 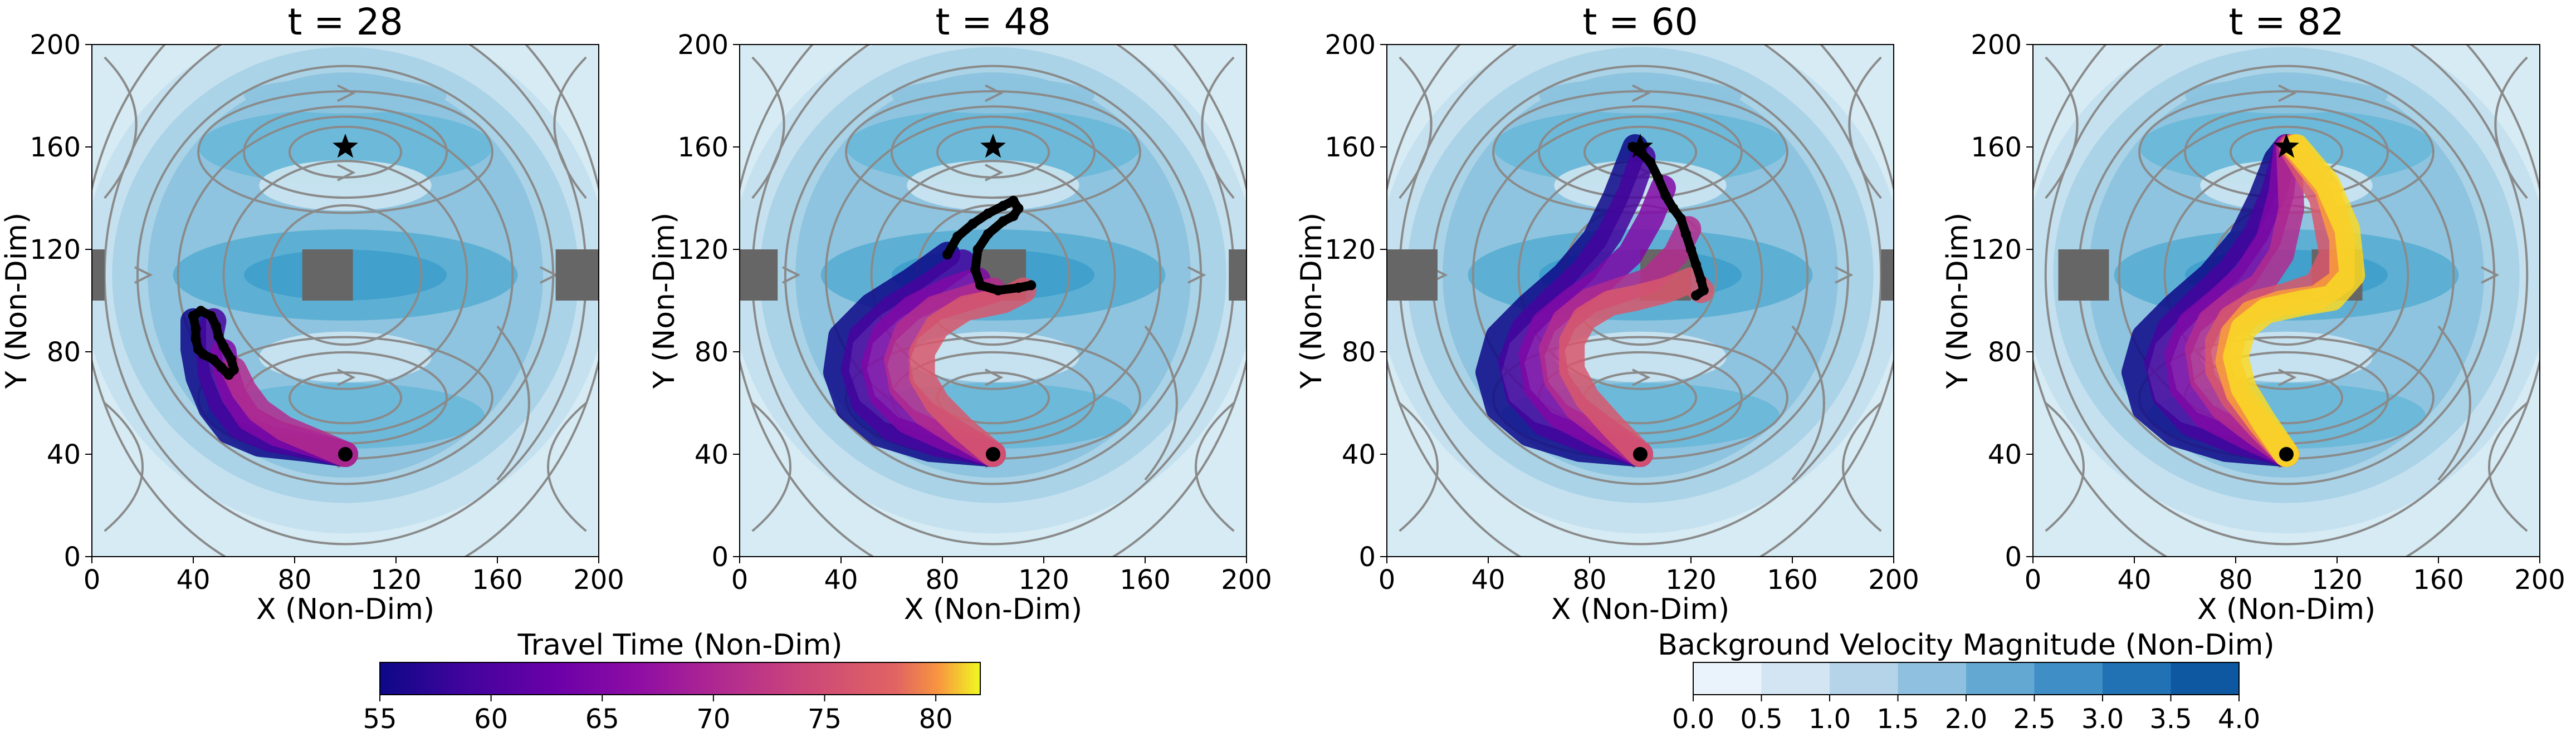 What do you see at coordinates (993, 454) in the screenshot?
I see `start-marker` at bounding box center [993, 454].